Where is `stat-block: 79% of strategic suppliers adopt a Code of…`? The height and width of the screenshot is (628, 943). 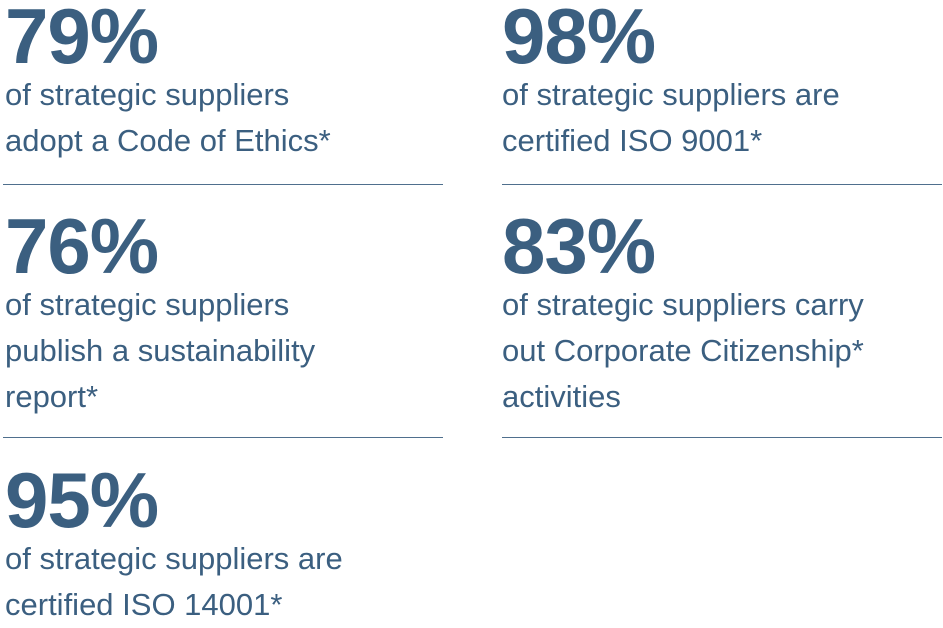
stat-block: 79% of strategic suppliers adopt a Code of… is located at coordinates (225, 82).